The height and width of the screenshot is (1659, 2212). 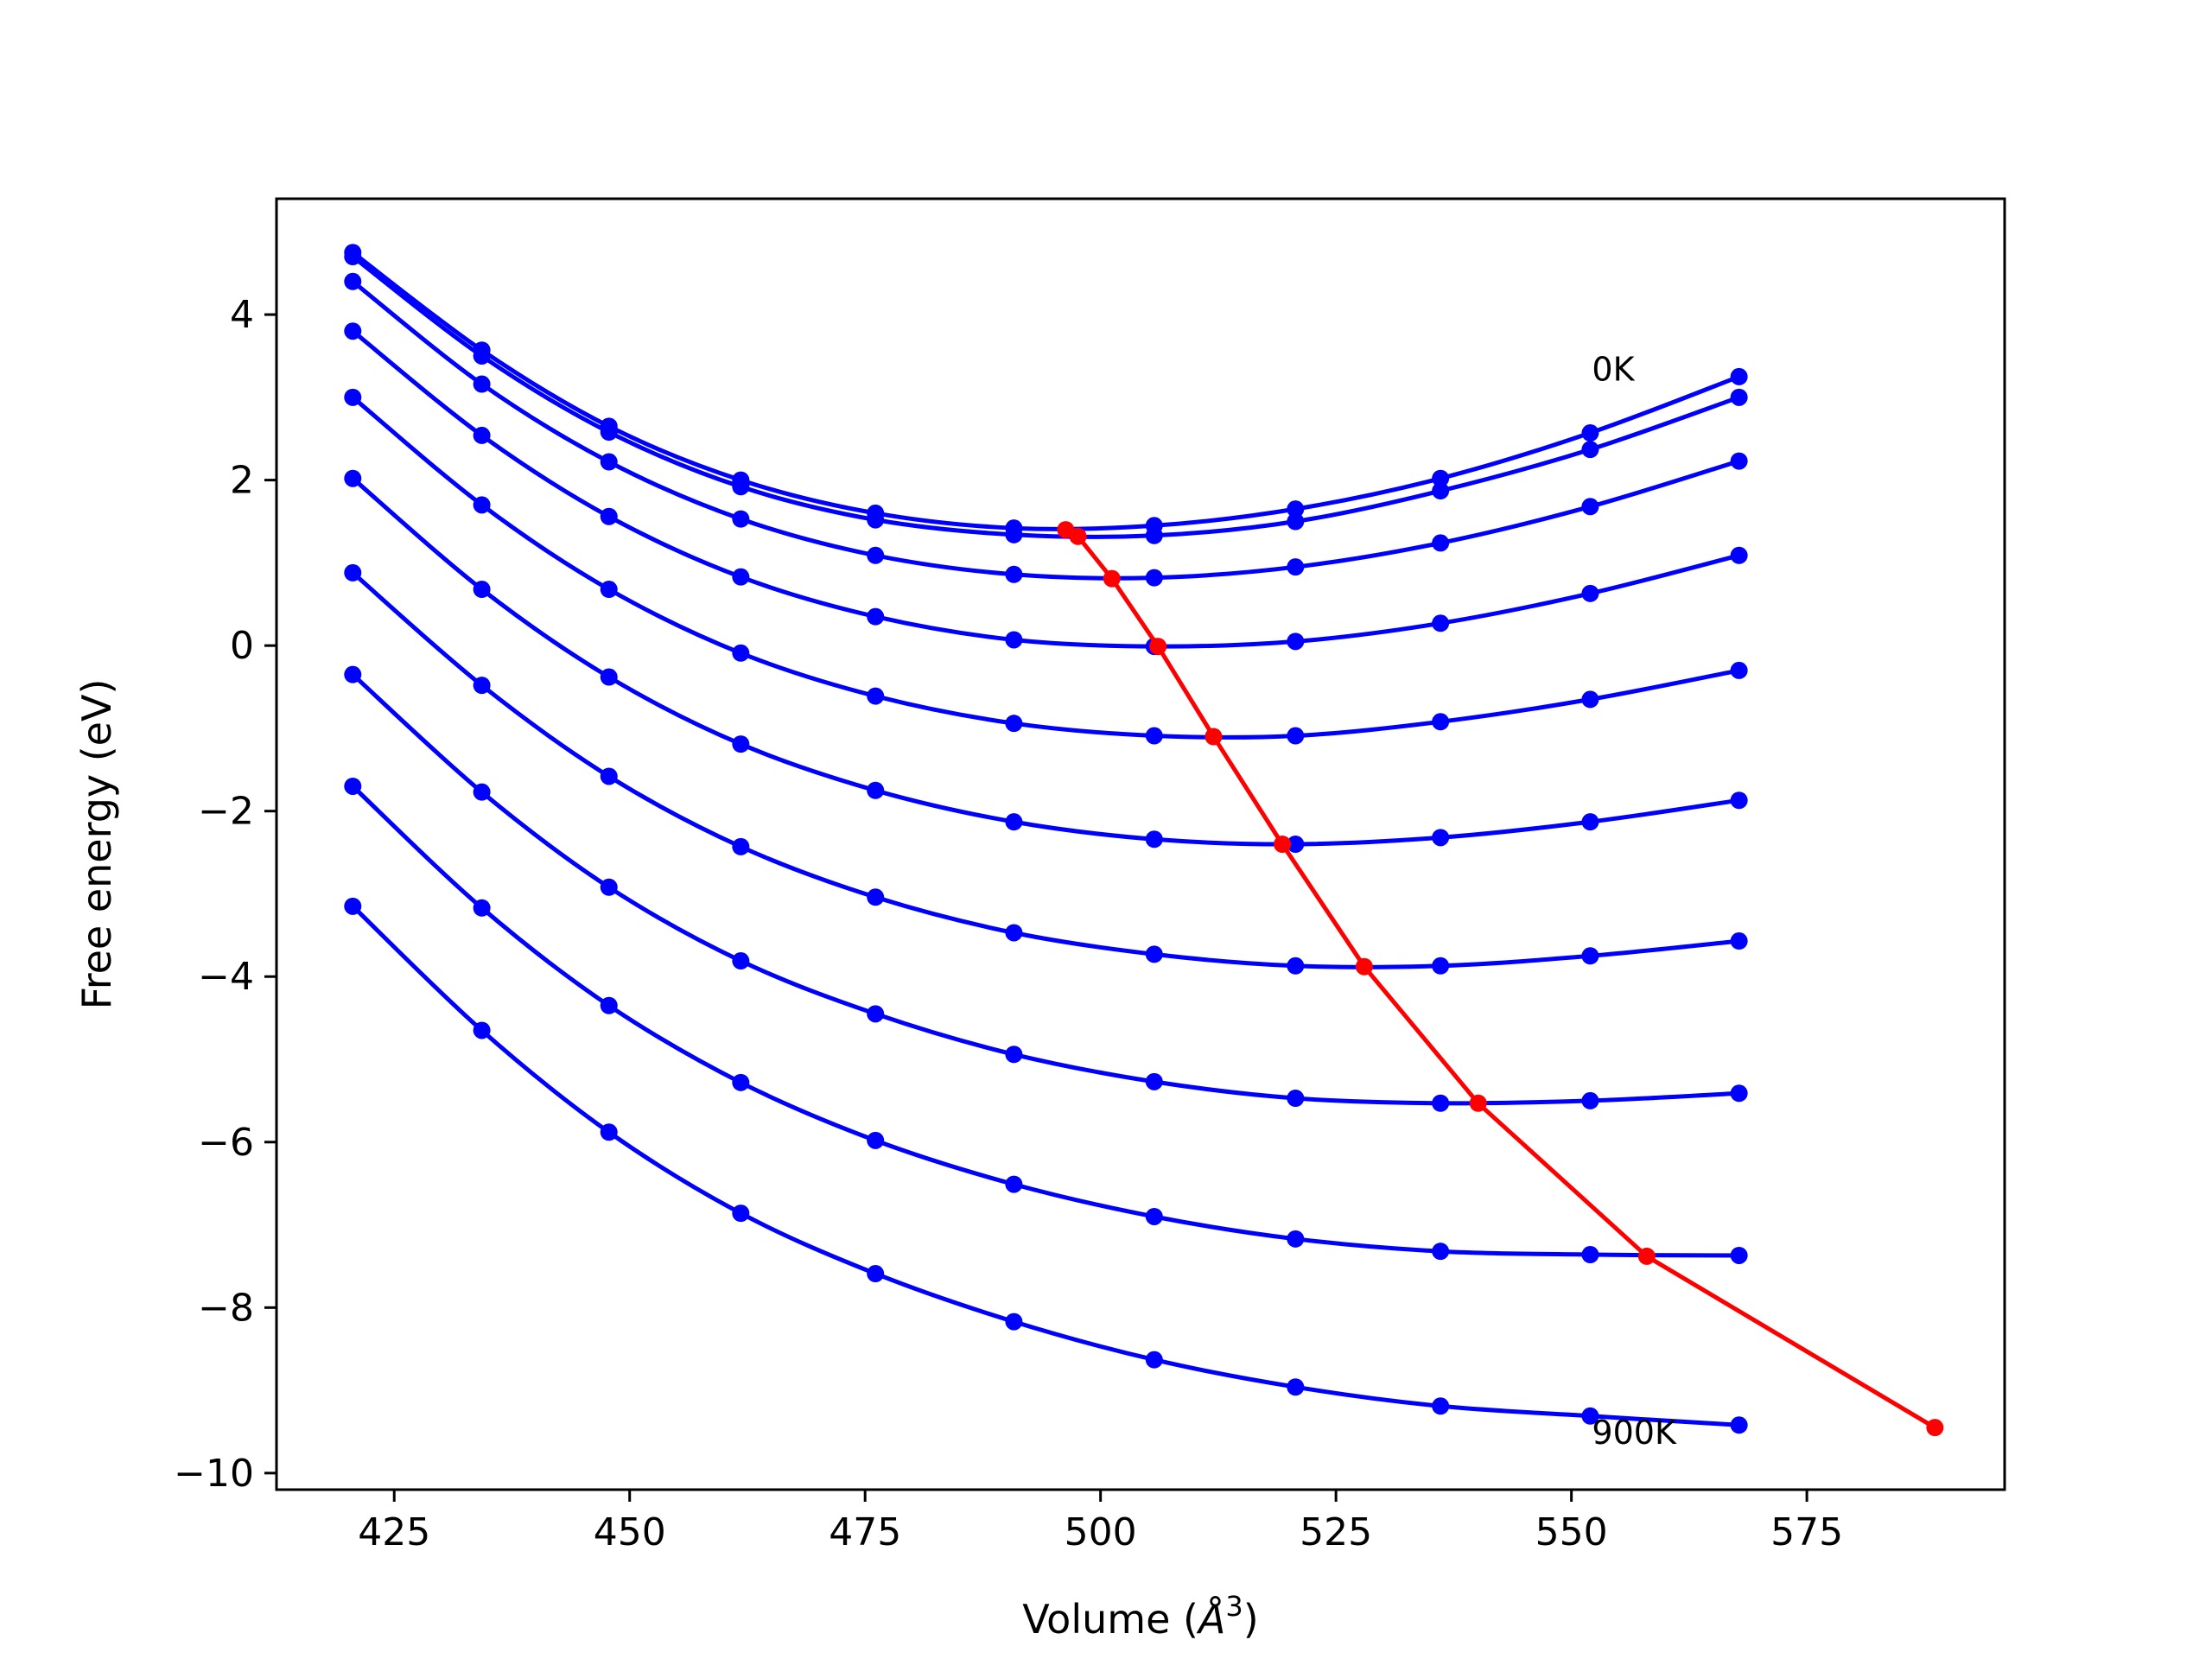 I want to click on x-tick-label: 475, so click(x=865, y=1532).